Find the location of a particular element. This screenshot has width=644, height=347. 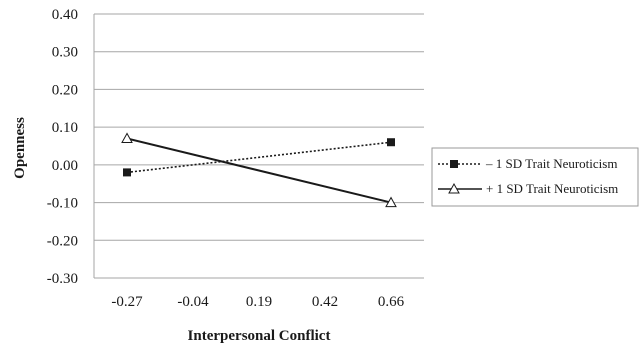

y-tick-label: 0.20 is located at coordinates (65, 90).